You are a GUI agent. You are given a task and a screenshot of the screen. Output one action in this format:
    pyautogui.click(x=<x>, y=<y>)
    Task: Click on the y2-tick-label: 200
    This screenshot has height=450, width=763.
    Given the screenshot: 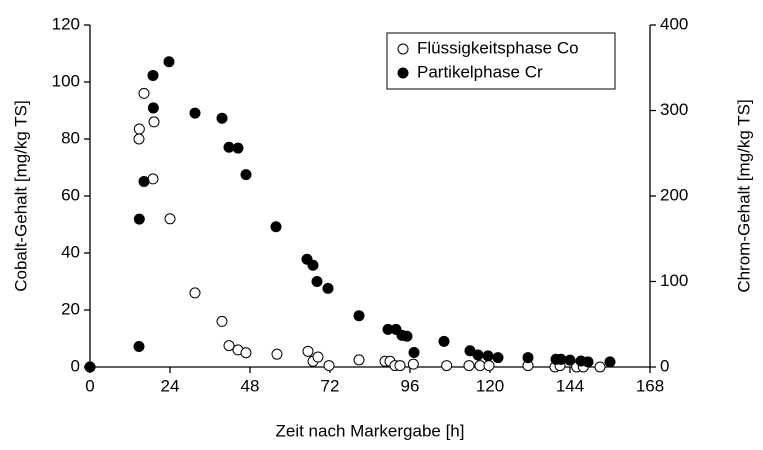 What is the action you would take?
    pyautogui.click(x=674, y=194)
    